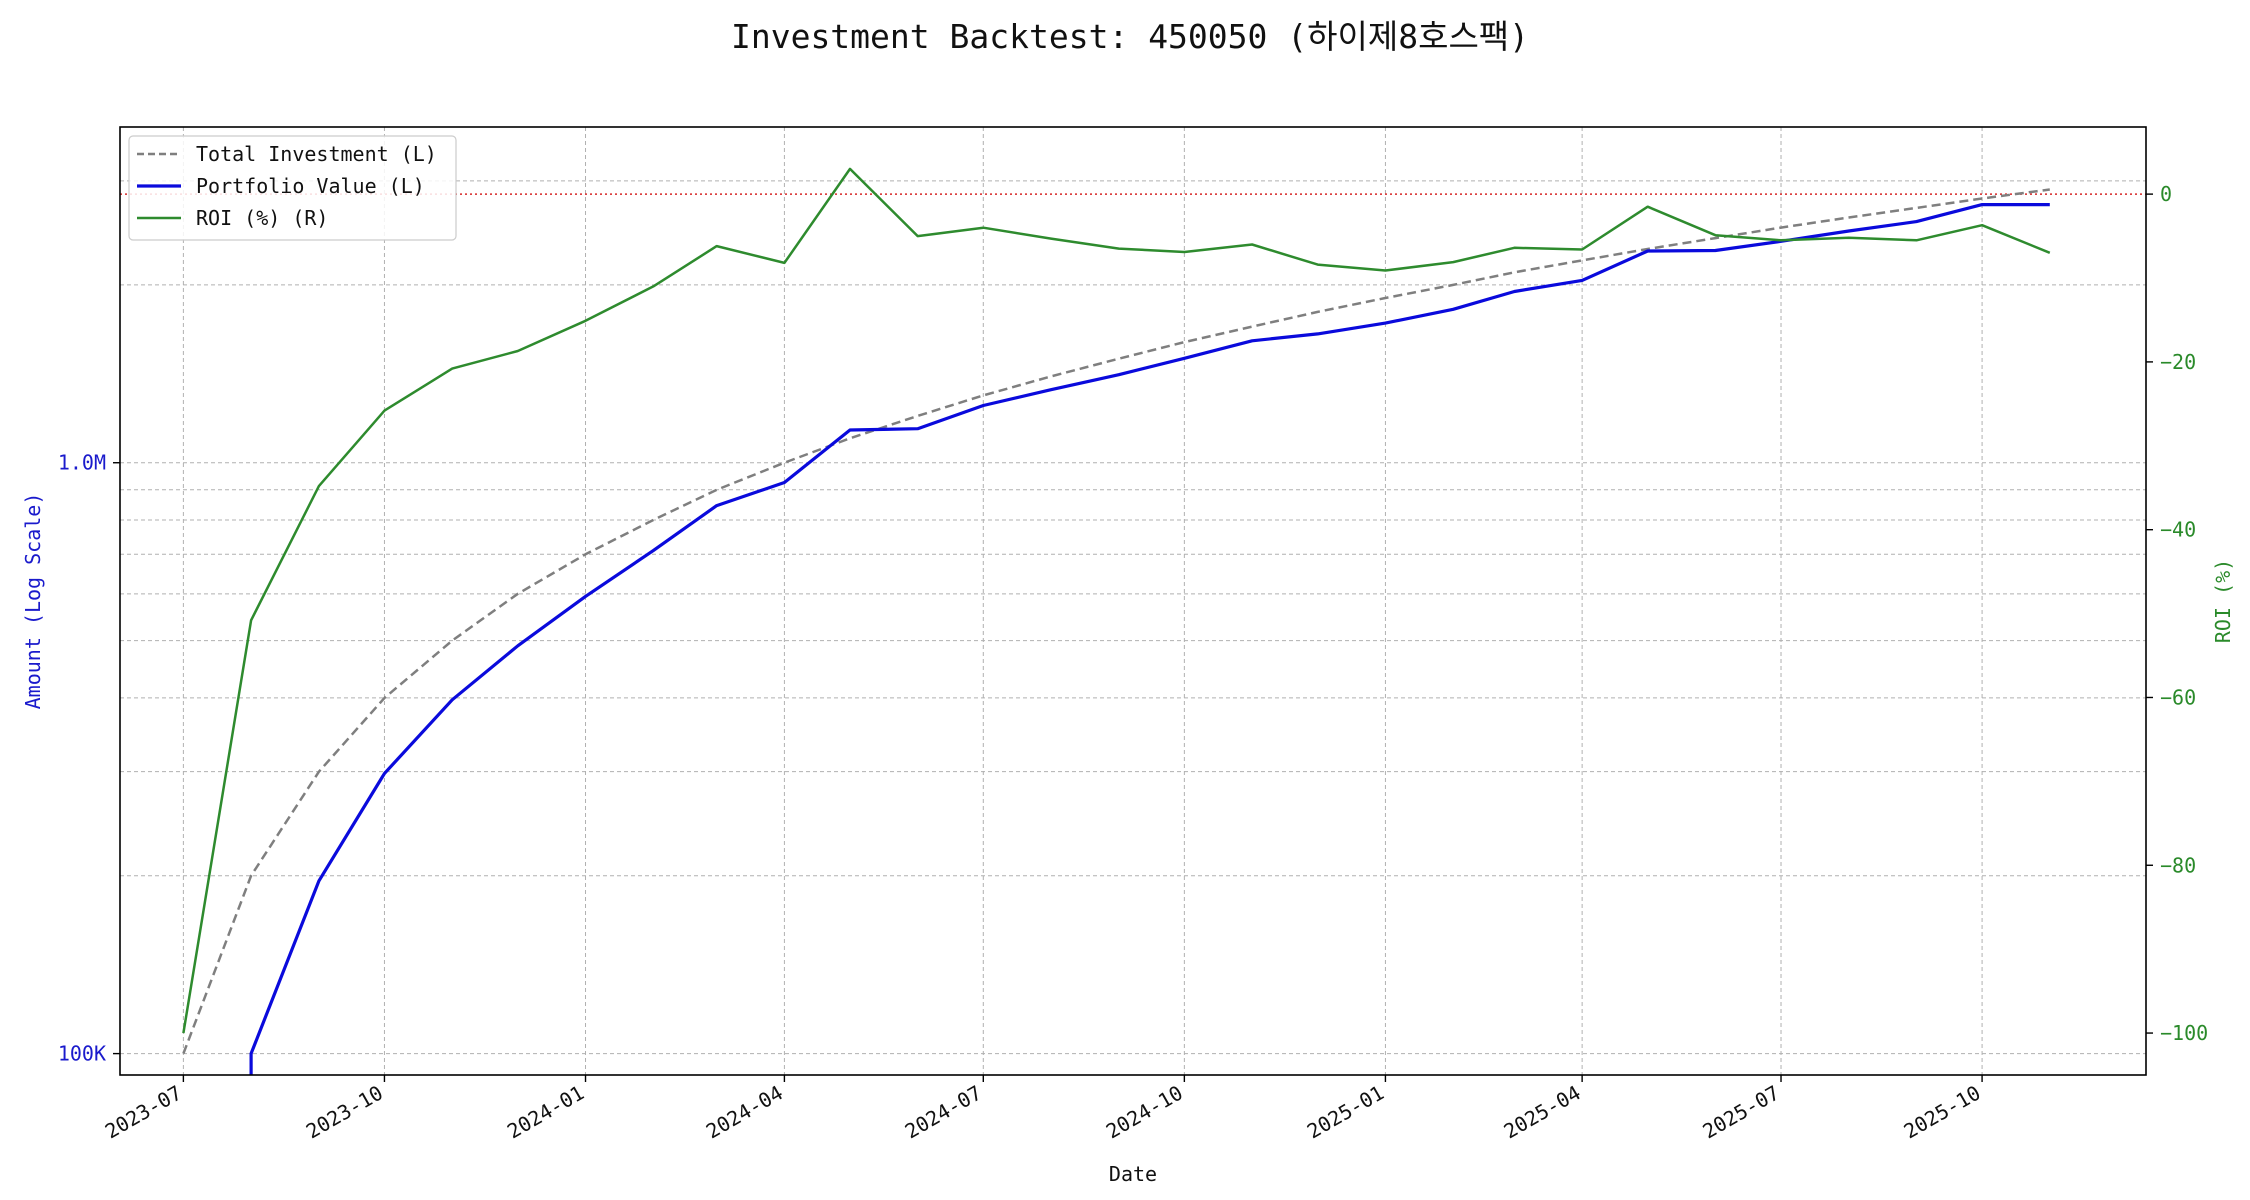 This screenshot has width=2250, height=1200. Describe the element at coordinates (143, 1112) in the screenshot. I see `x-tick-label-0: 2023-07` at that location.